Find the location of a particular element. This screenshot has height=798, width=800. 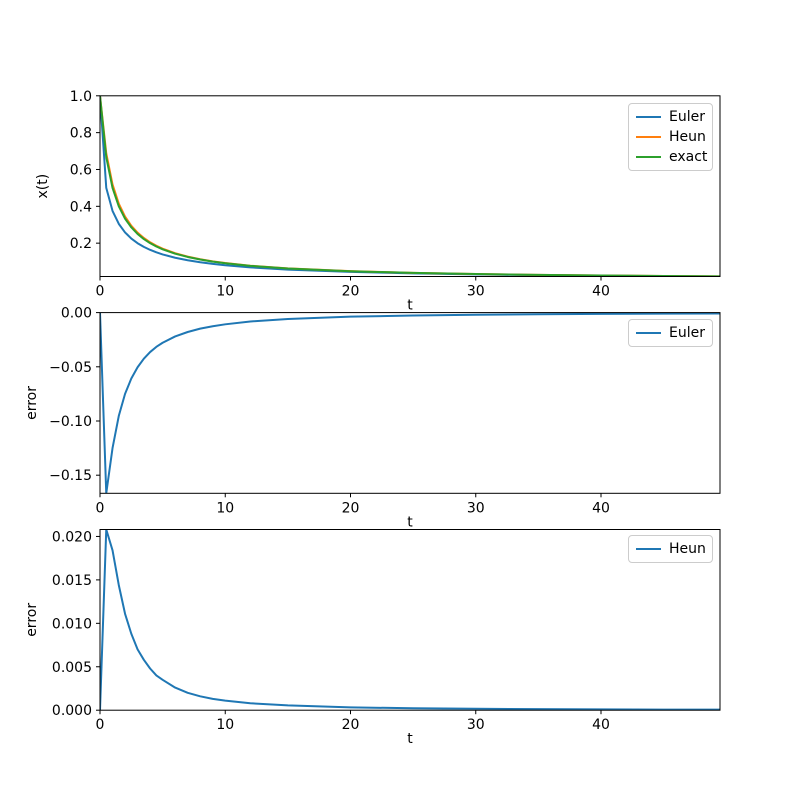

y-tick-label: 1.0 is located at coordinates (81, 97).